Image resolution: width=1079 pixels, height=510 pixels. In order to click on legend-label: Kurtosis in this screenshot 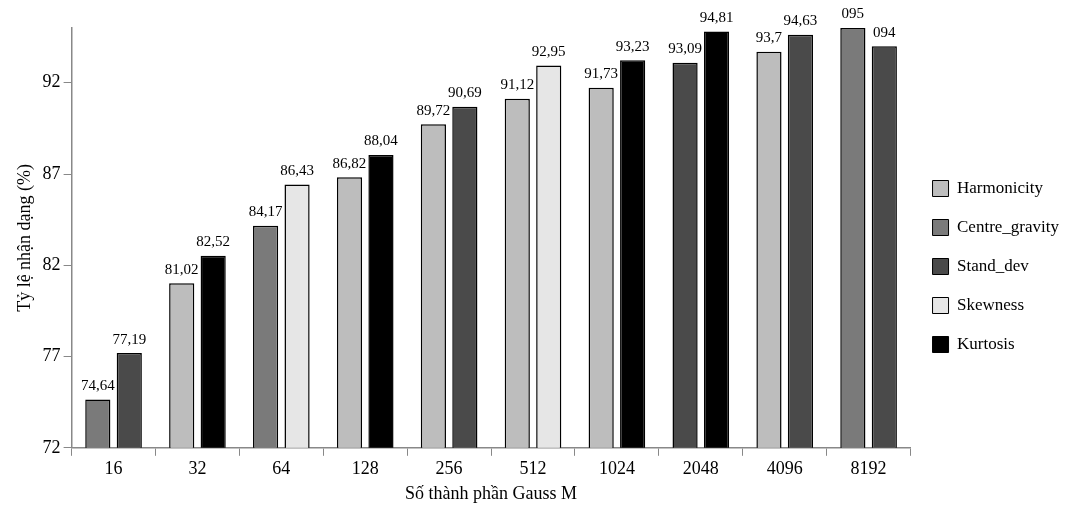, I will do `click(986, 343)`.